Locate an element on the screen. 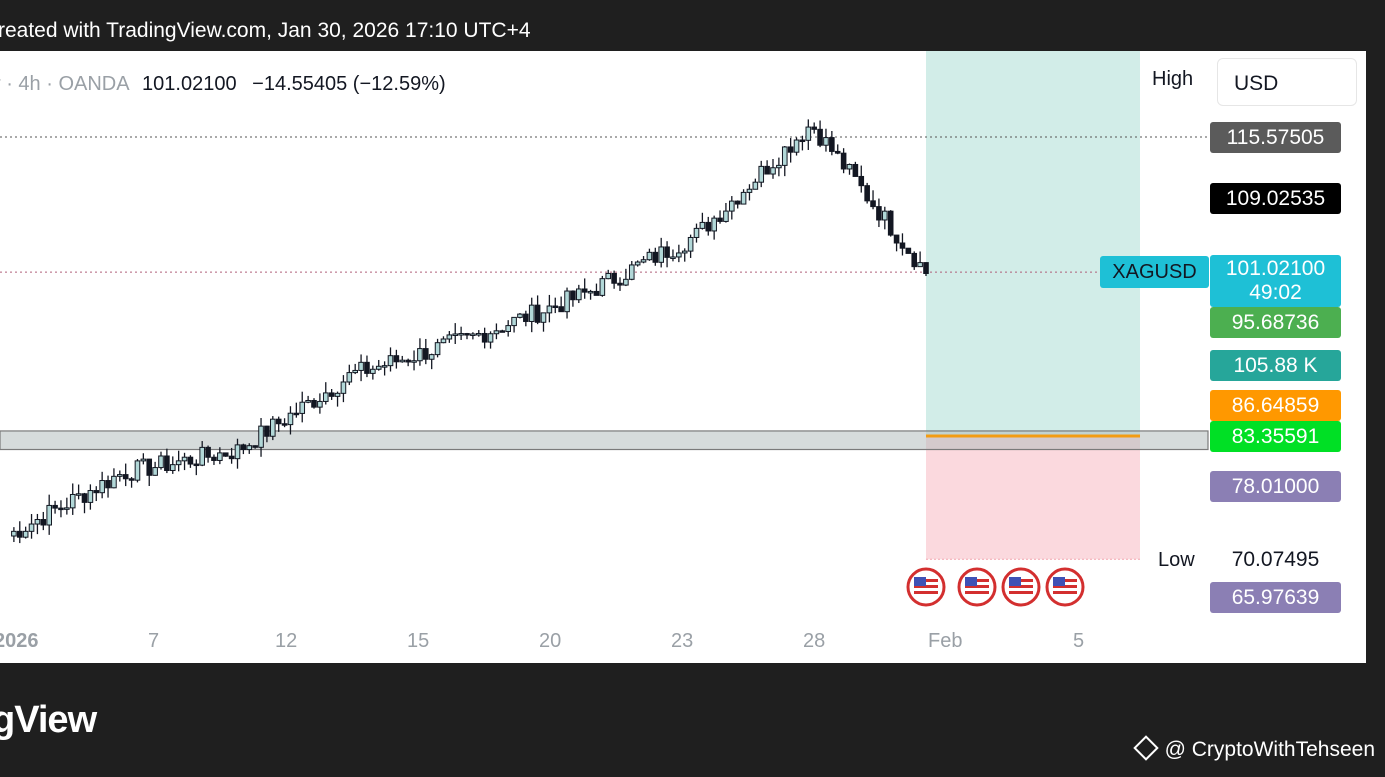 The width and height of the screenshot is (1385, 777). currency-button: USD is located at coordinates (1287, 82).